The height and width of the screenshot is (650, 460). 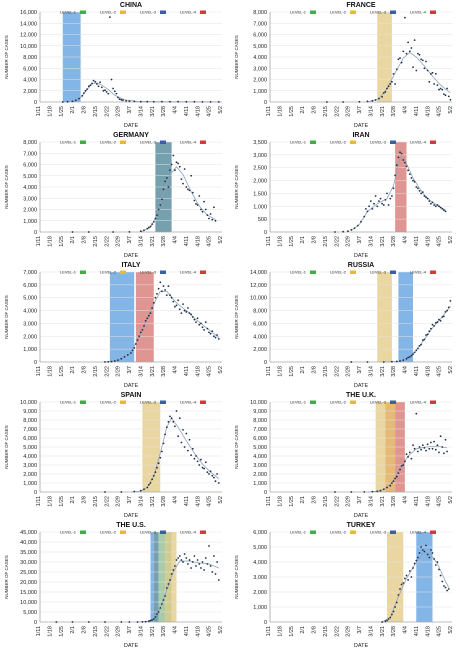 What do you see at coordinates (131, 135) in the screenshot?
I see `chart-title: GERMANY` at bounding box center [131, 135].